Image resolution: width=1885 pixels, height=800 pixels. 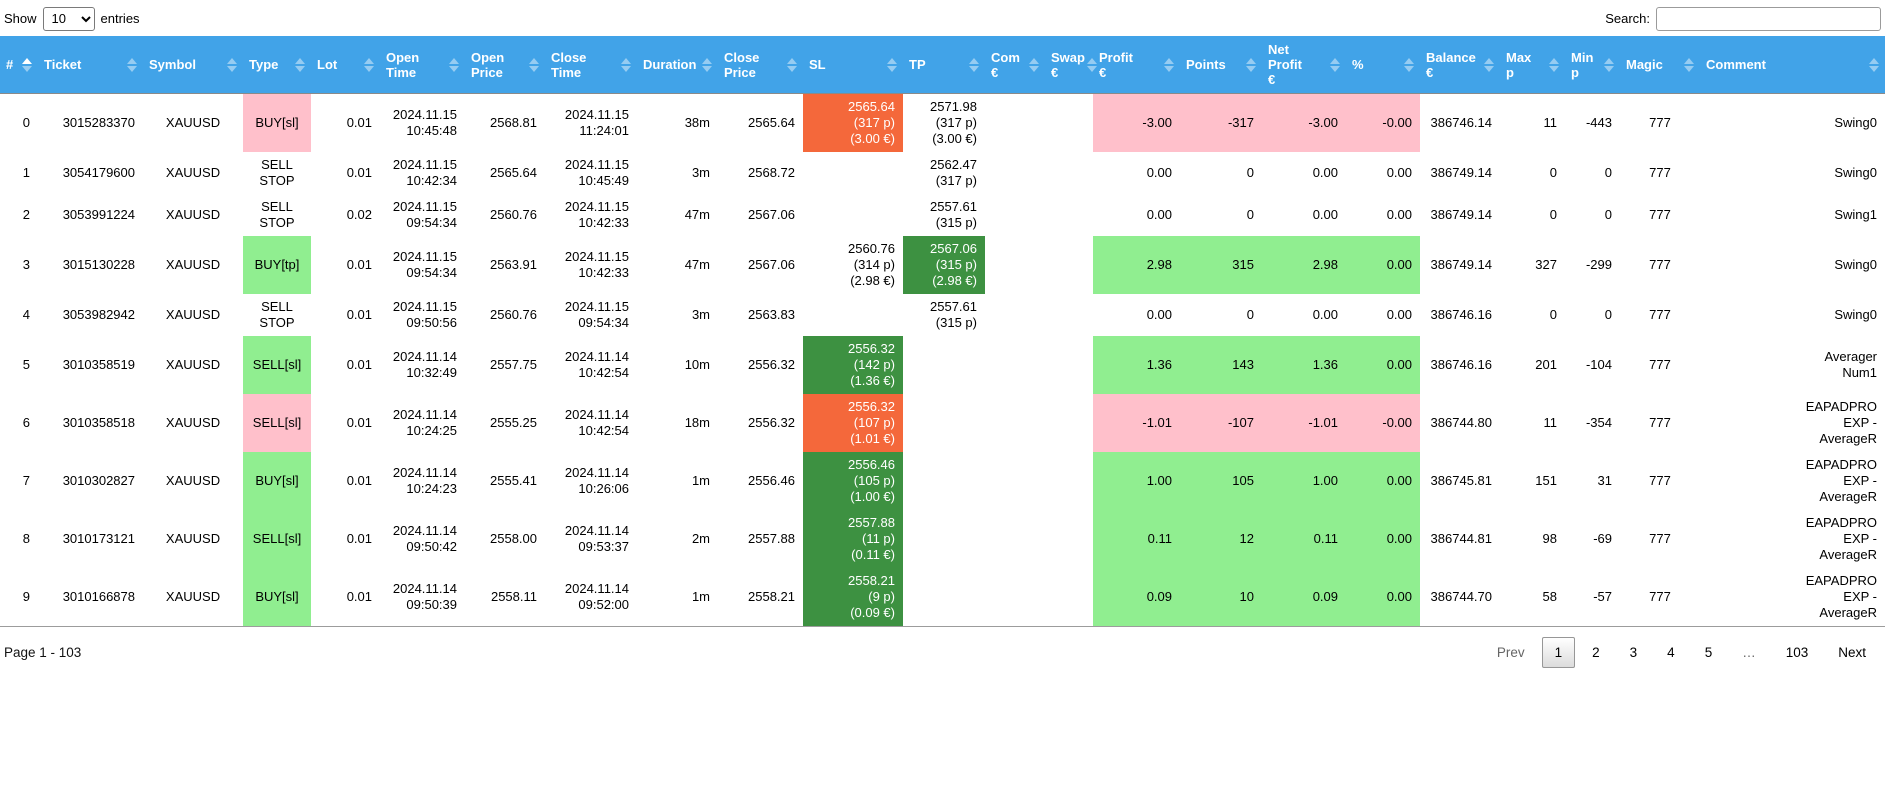 I want to click on cell-min_p: -443, so click(x=1592, y=122).